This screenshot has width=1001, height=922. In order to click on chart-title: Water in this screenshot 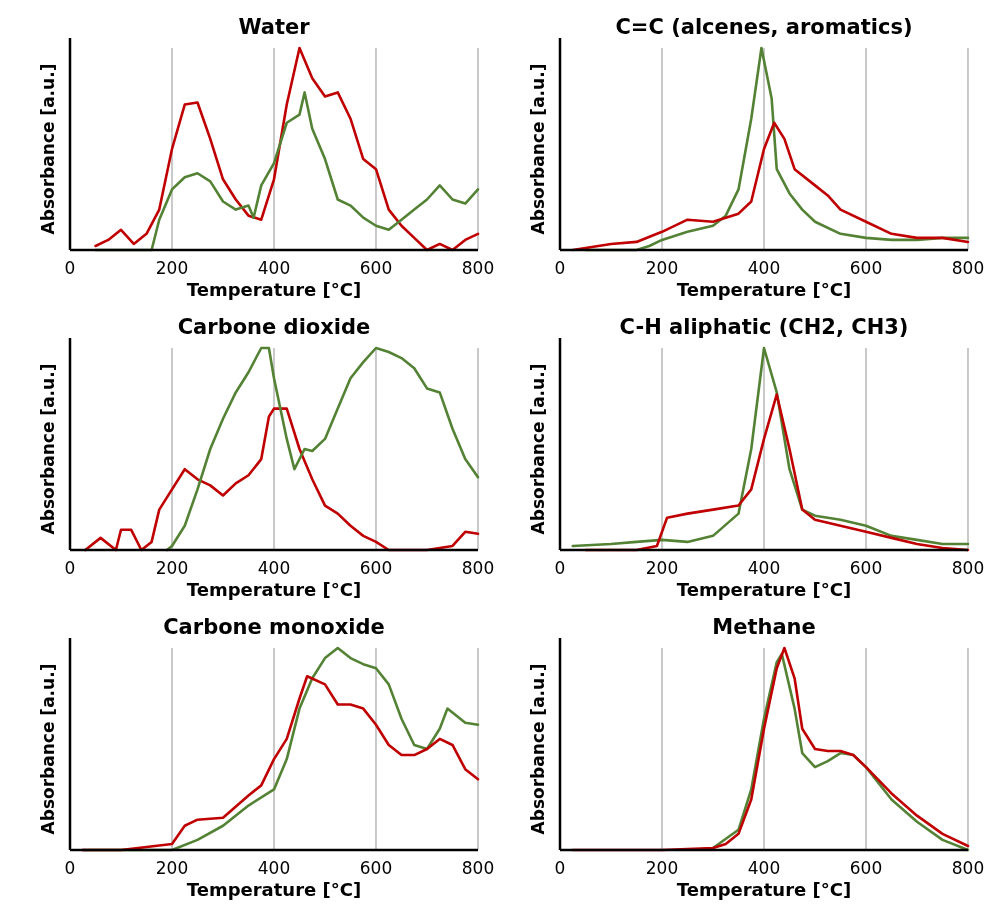, I will do `click(274, 27)`.